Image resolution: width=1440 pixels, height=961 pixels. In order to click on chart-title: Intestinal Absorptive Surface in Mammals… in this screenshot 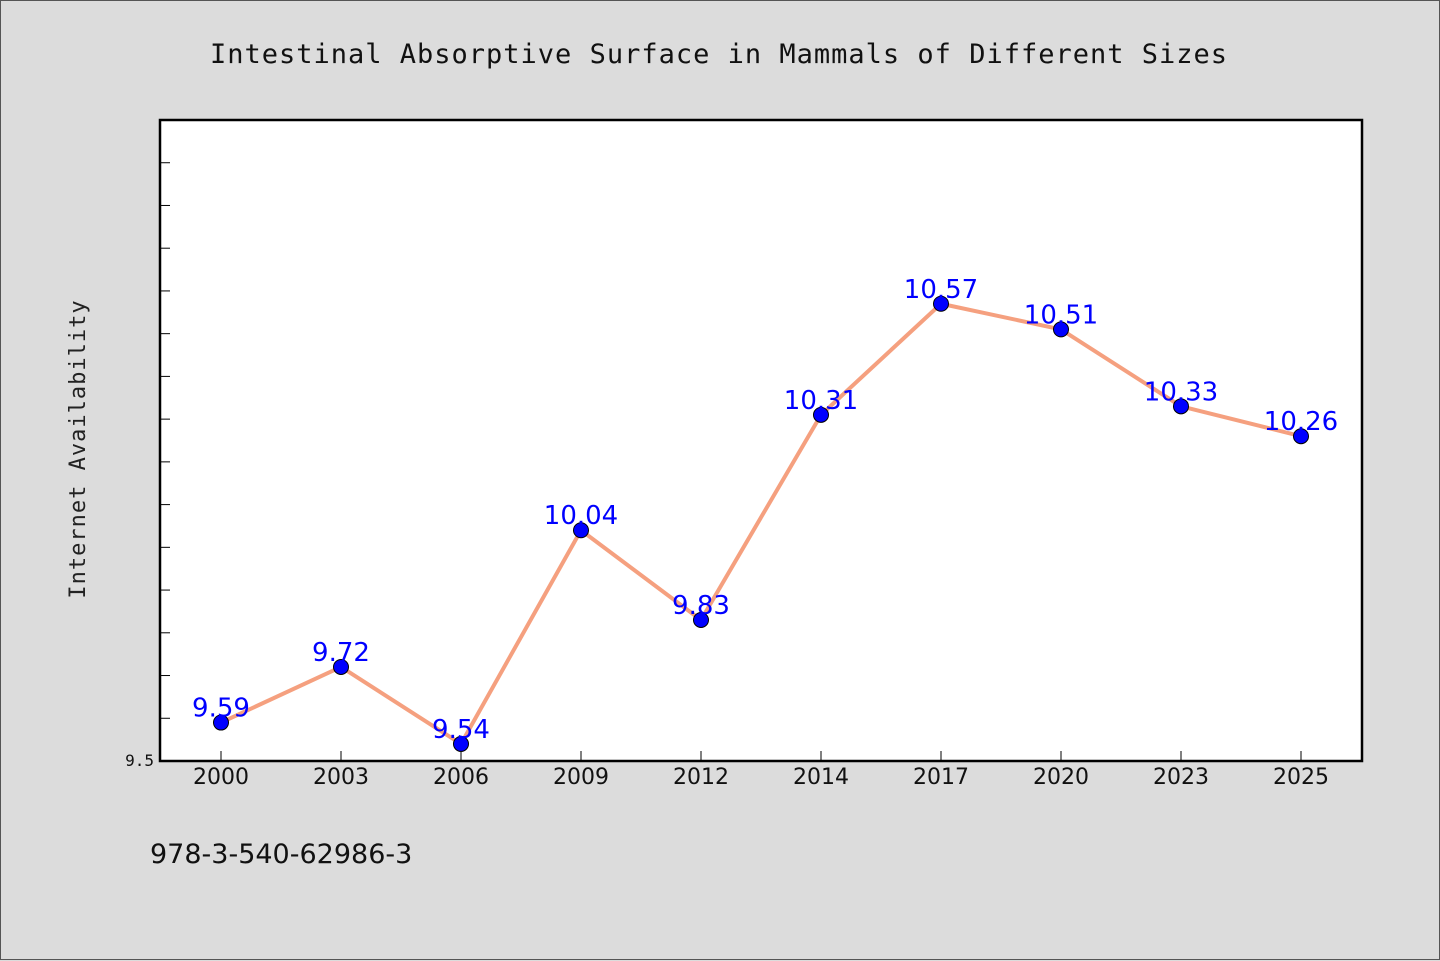, I will do `click(719, 54)`.